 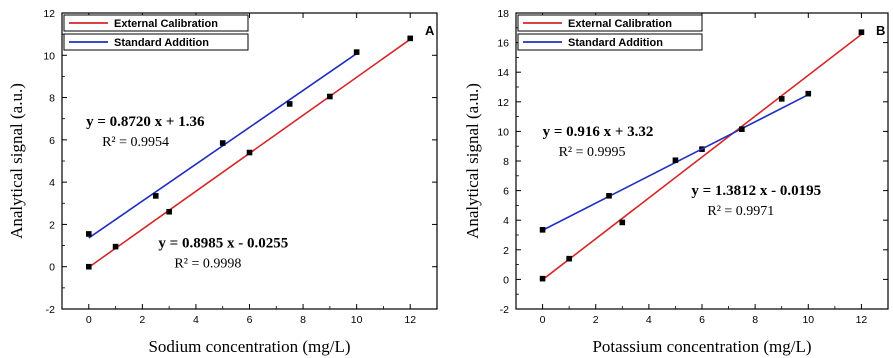 I want to click on equation-label: y = 0.8985 x - 0.0255, so click(x=223, y=244).